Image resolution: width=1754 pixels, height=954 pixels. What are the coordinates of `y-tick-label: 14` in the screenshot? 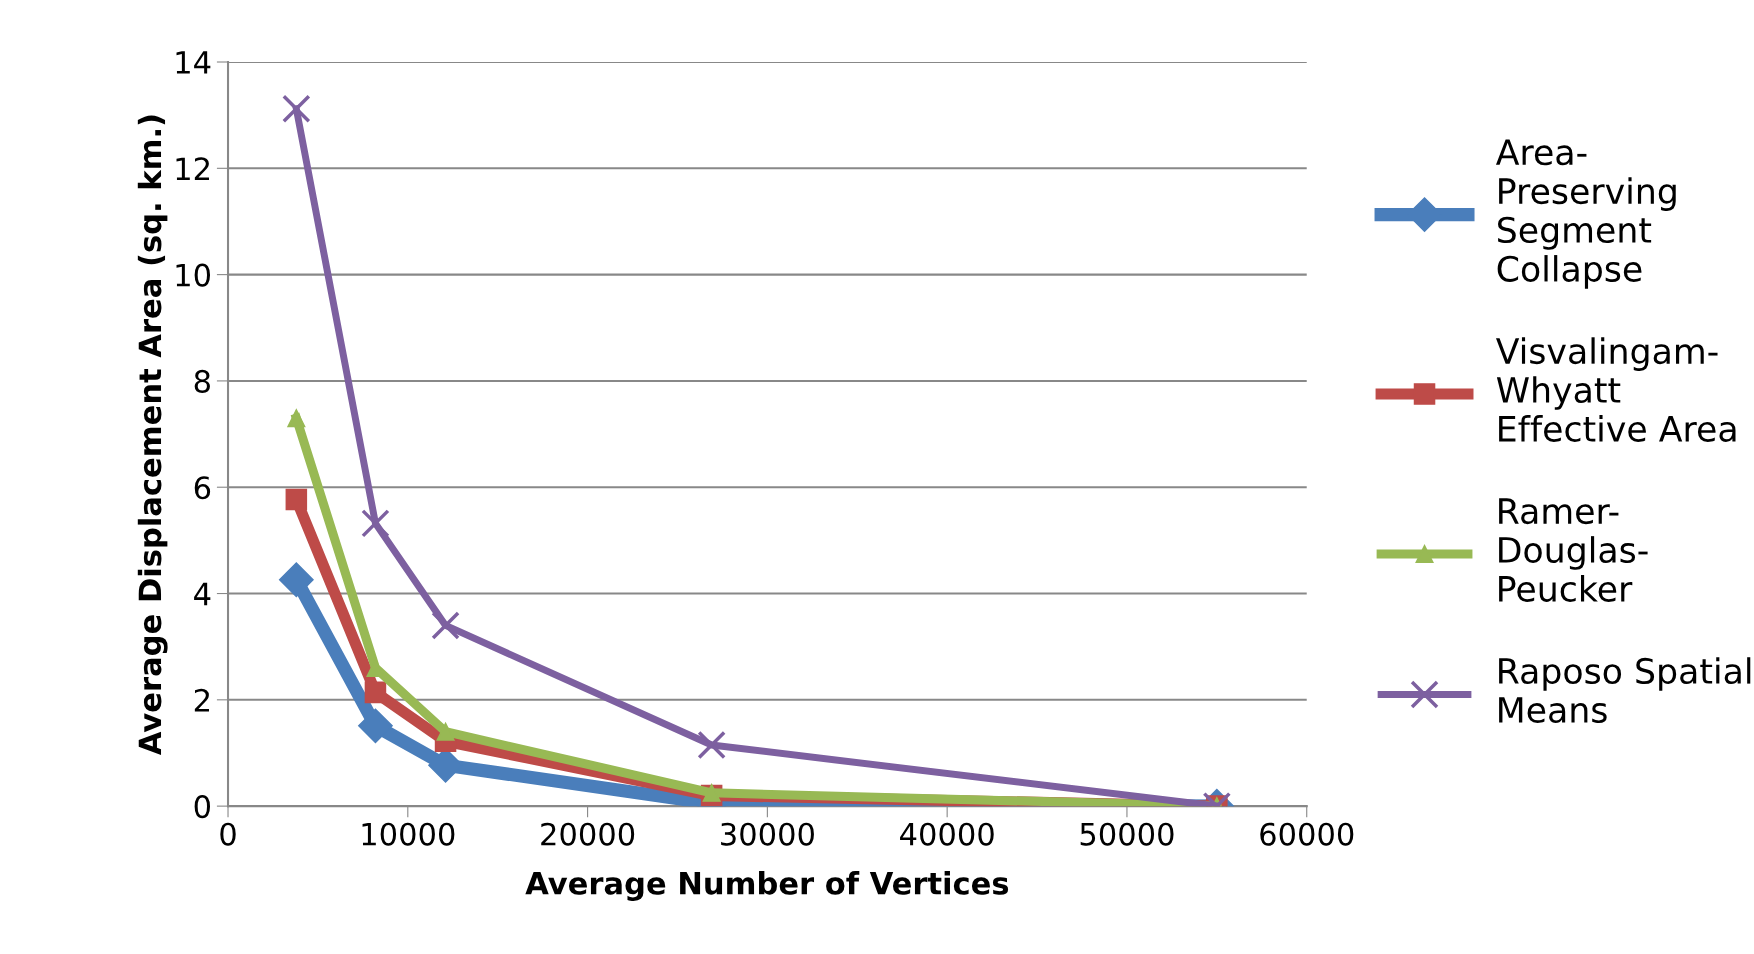 It's located at (193, 62).